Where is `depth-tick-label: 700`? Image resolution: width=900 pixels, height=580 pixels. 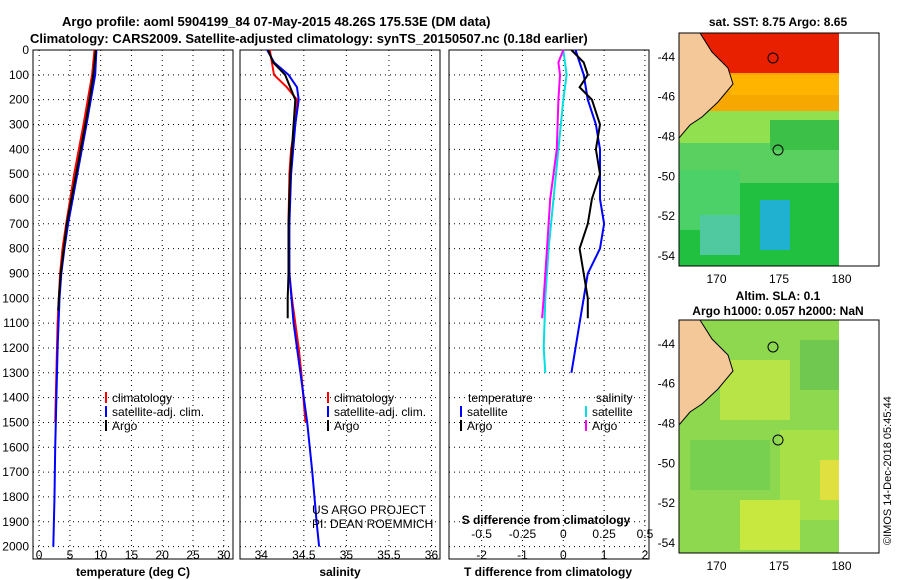 depth-tick-label: 700 is located at coordinates (19, 224).